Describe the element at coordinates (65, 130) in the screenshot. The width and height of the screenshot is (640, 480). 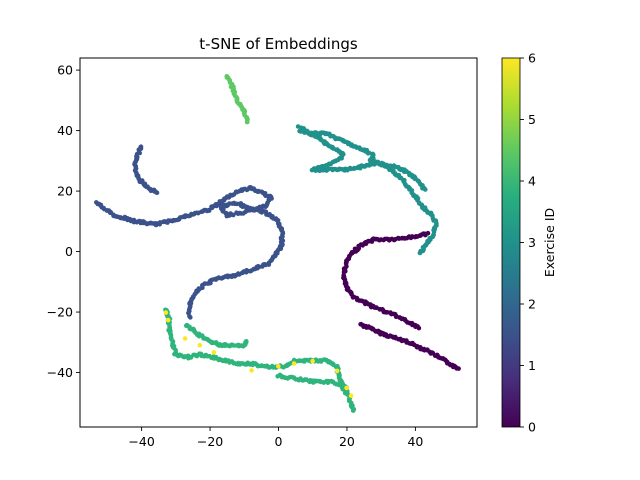
I see `y-tick-label: 40` at that location.